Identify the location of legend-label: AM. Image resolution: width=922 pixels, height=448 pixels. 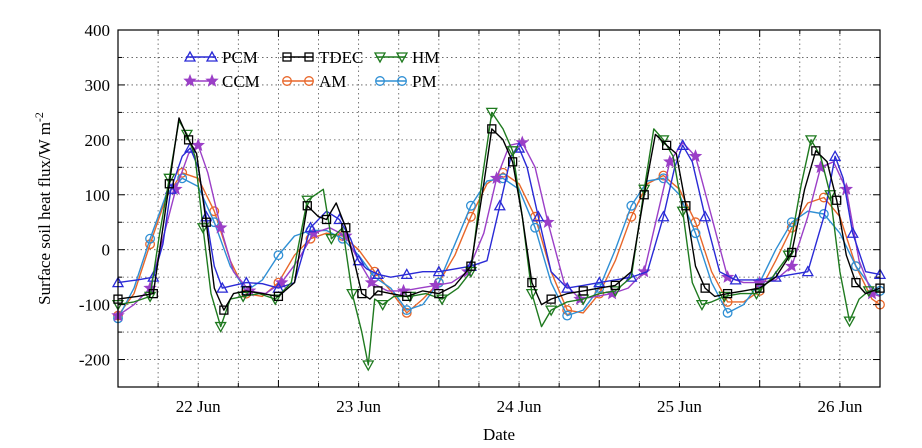
(332, 81).